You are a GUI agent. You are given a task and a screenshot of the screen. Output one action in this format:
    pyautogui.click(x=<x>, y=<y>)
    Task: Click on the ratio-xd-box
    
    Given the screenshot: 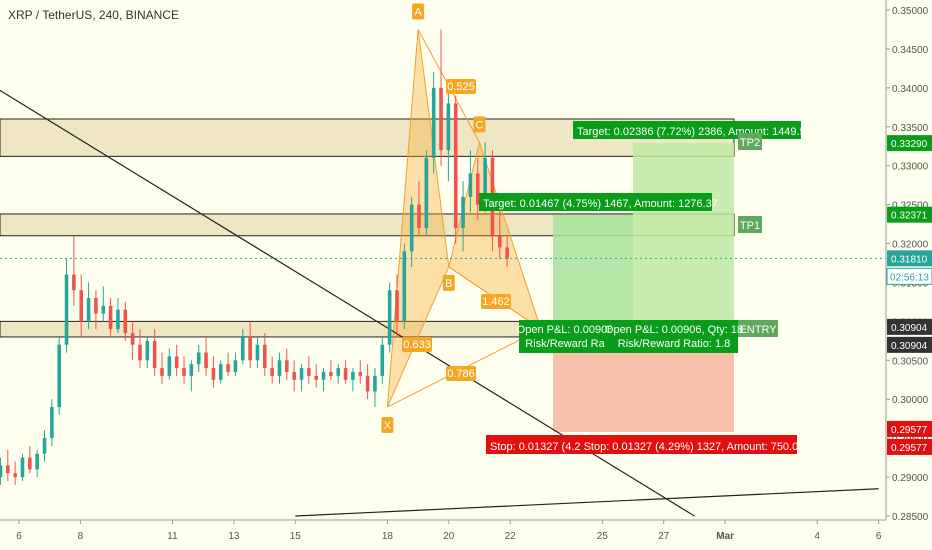 What is the action you would take?
    pyautogui.click(x=461, y=373)
    